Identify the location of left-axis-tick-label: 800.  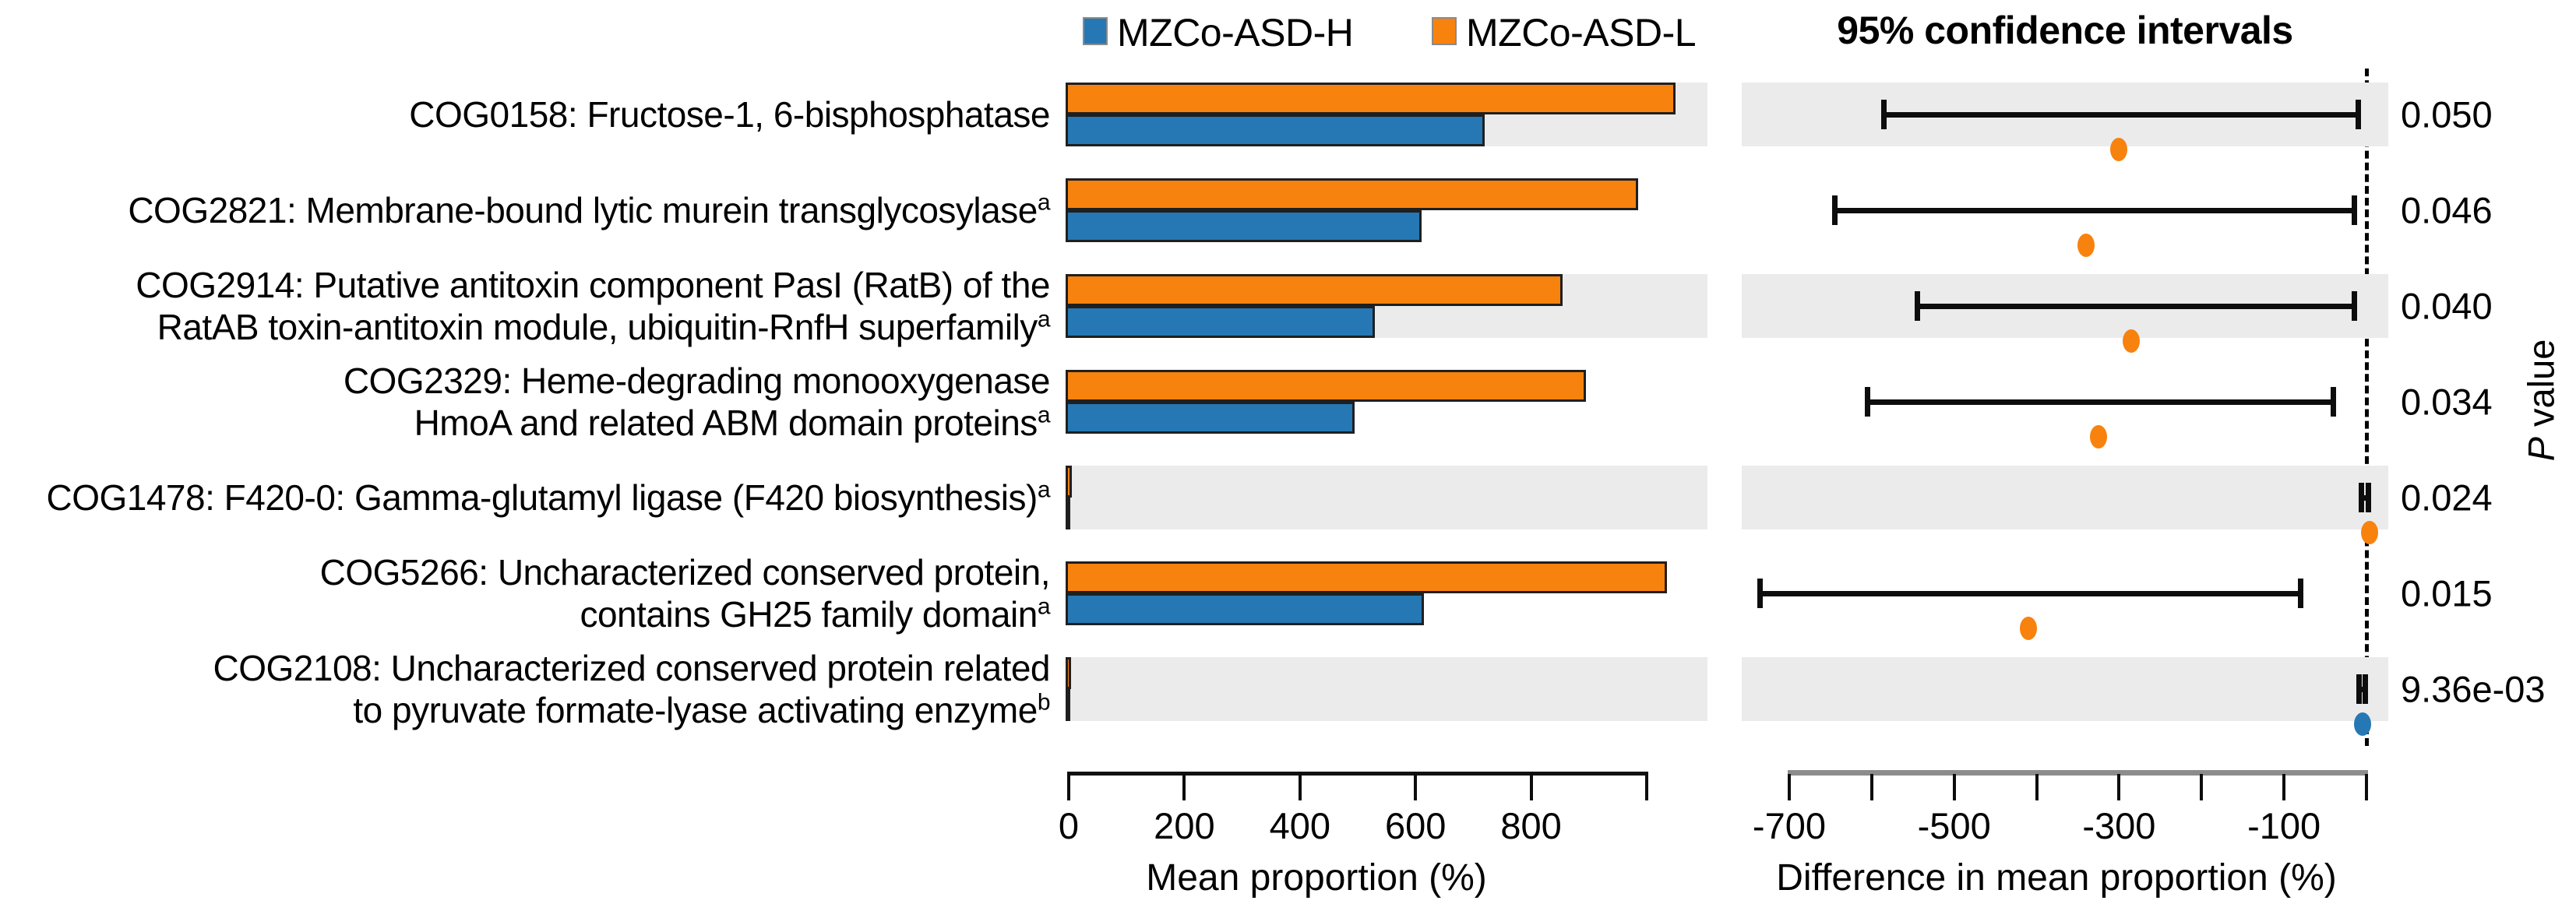
(1531, 825).